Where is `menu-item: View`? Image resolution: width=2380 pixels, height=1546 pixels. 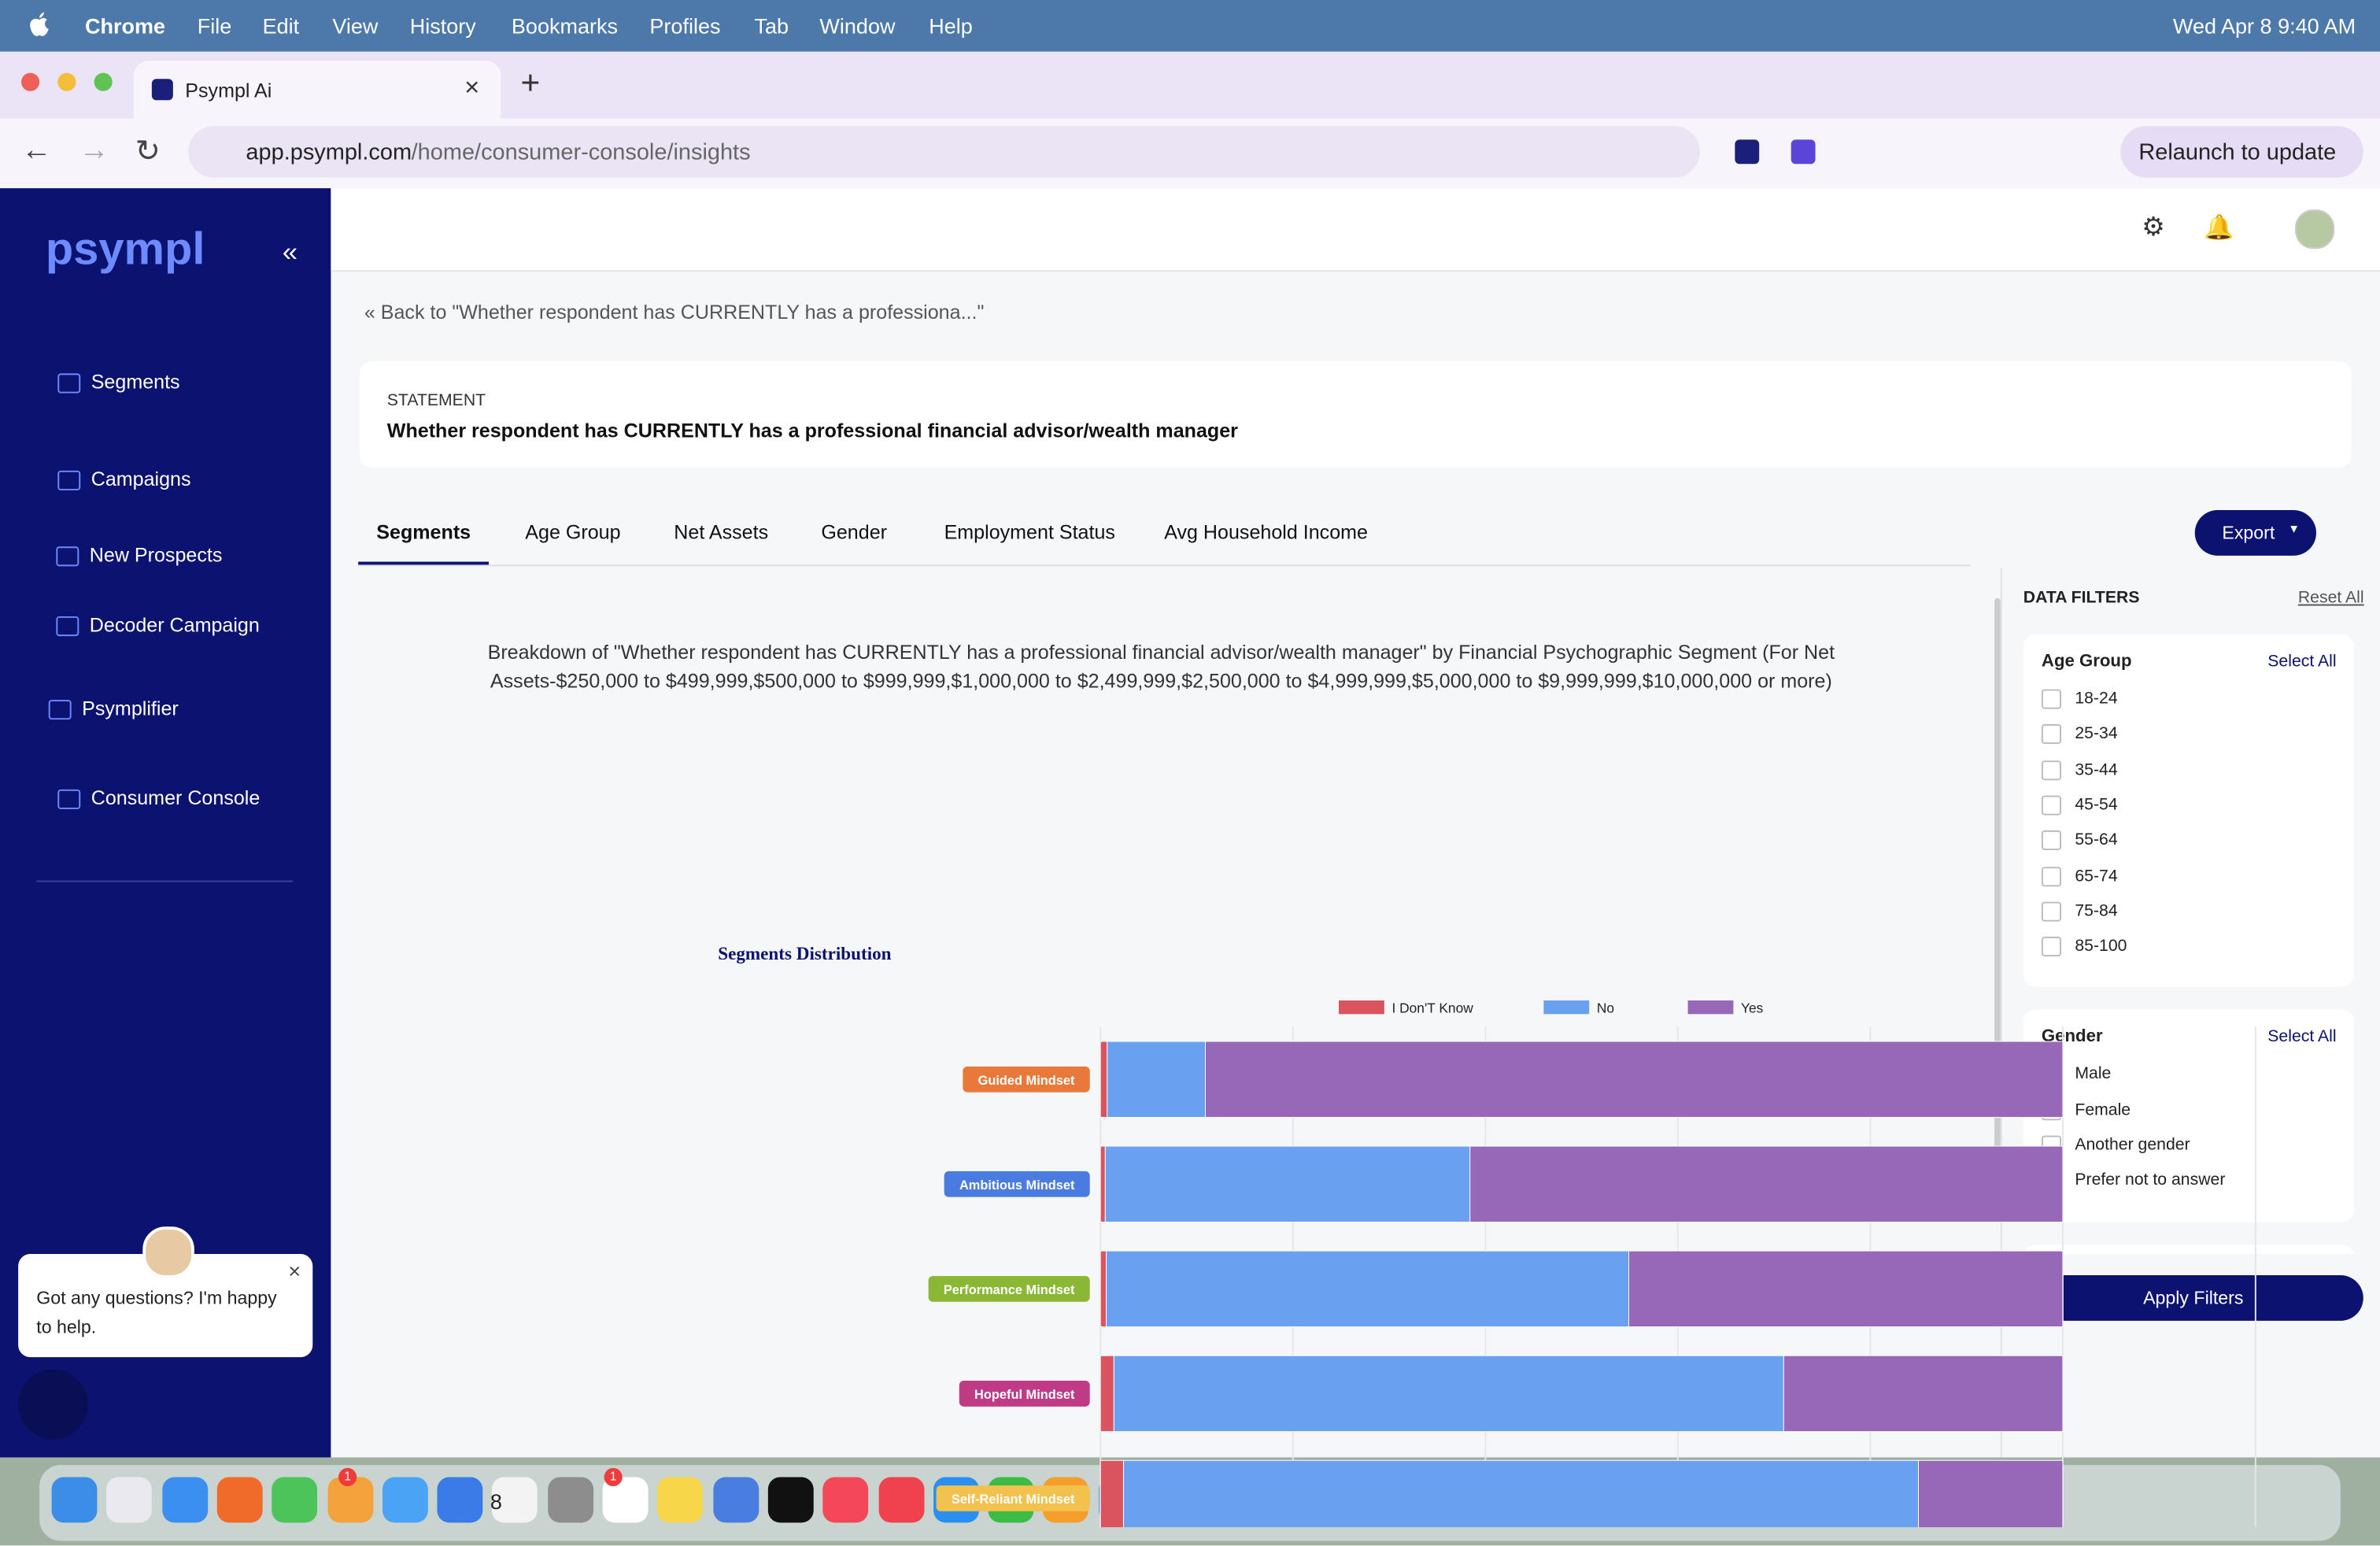 menu-item: View is located at coordinates (355, 26).